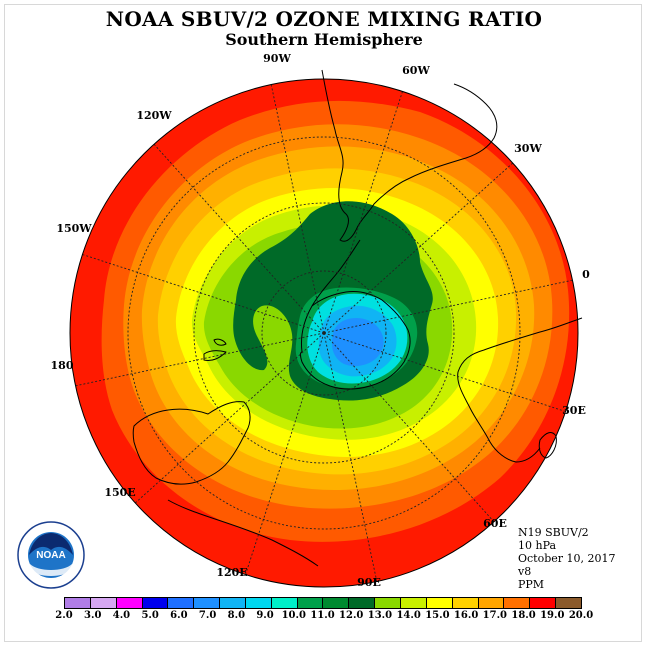 The height and width of the screenshot is (648, 648). What do you see at coordinates (581, 615) in the screenshot?
I see `colorbar-tick-label: 20.0` at bounding box center [581, 615].